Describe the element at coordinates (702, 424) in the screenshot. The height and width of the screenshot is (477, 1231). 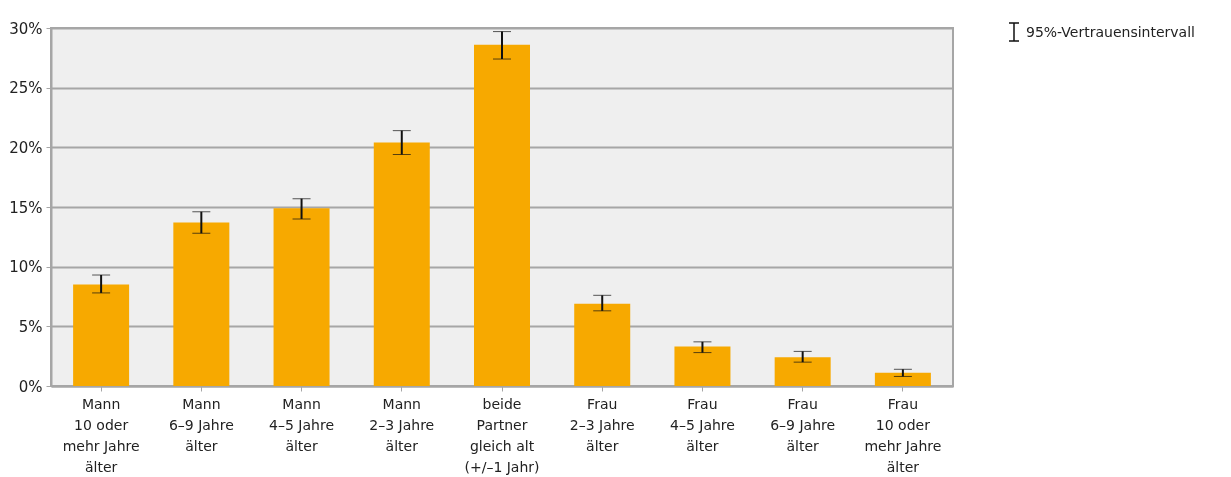
I see `x-tick-label: Frau 4–5 Jahre älter` at that location.